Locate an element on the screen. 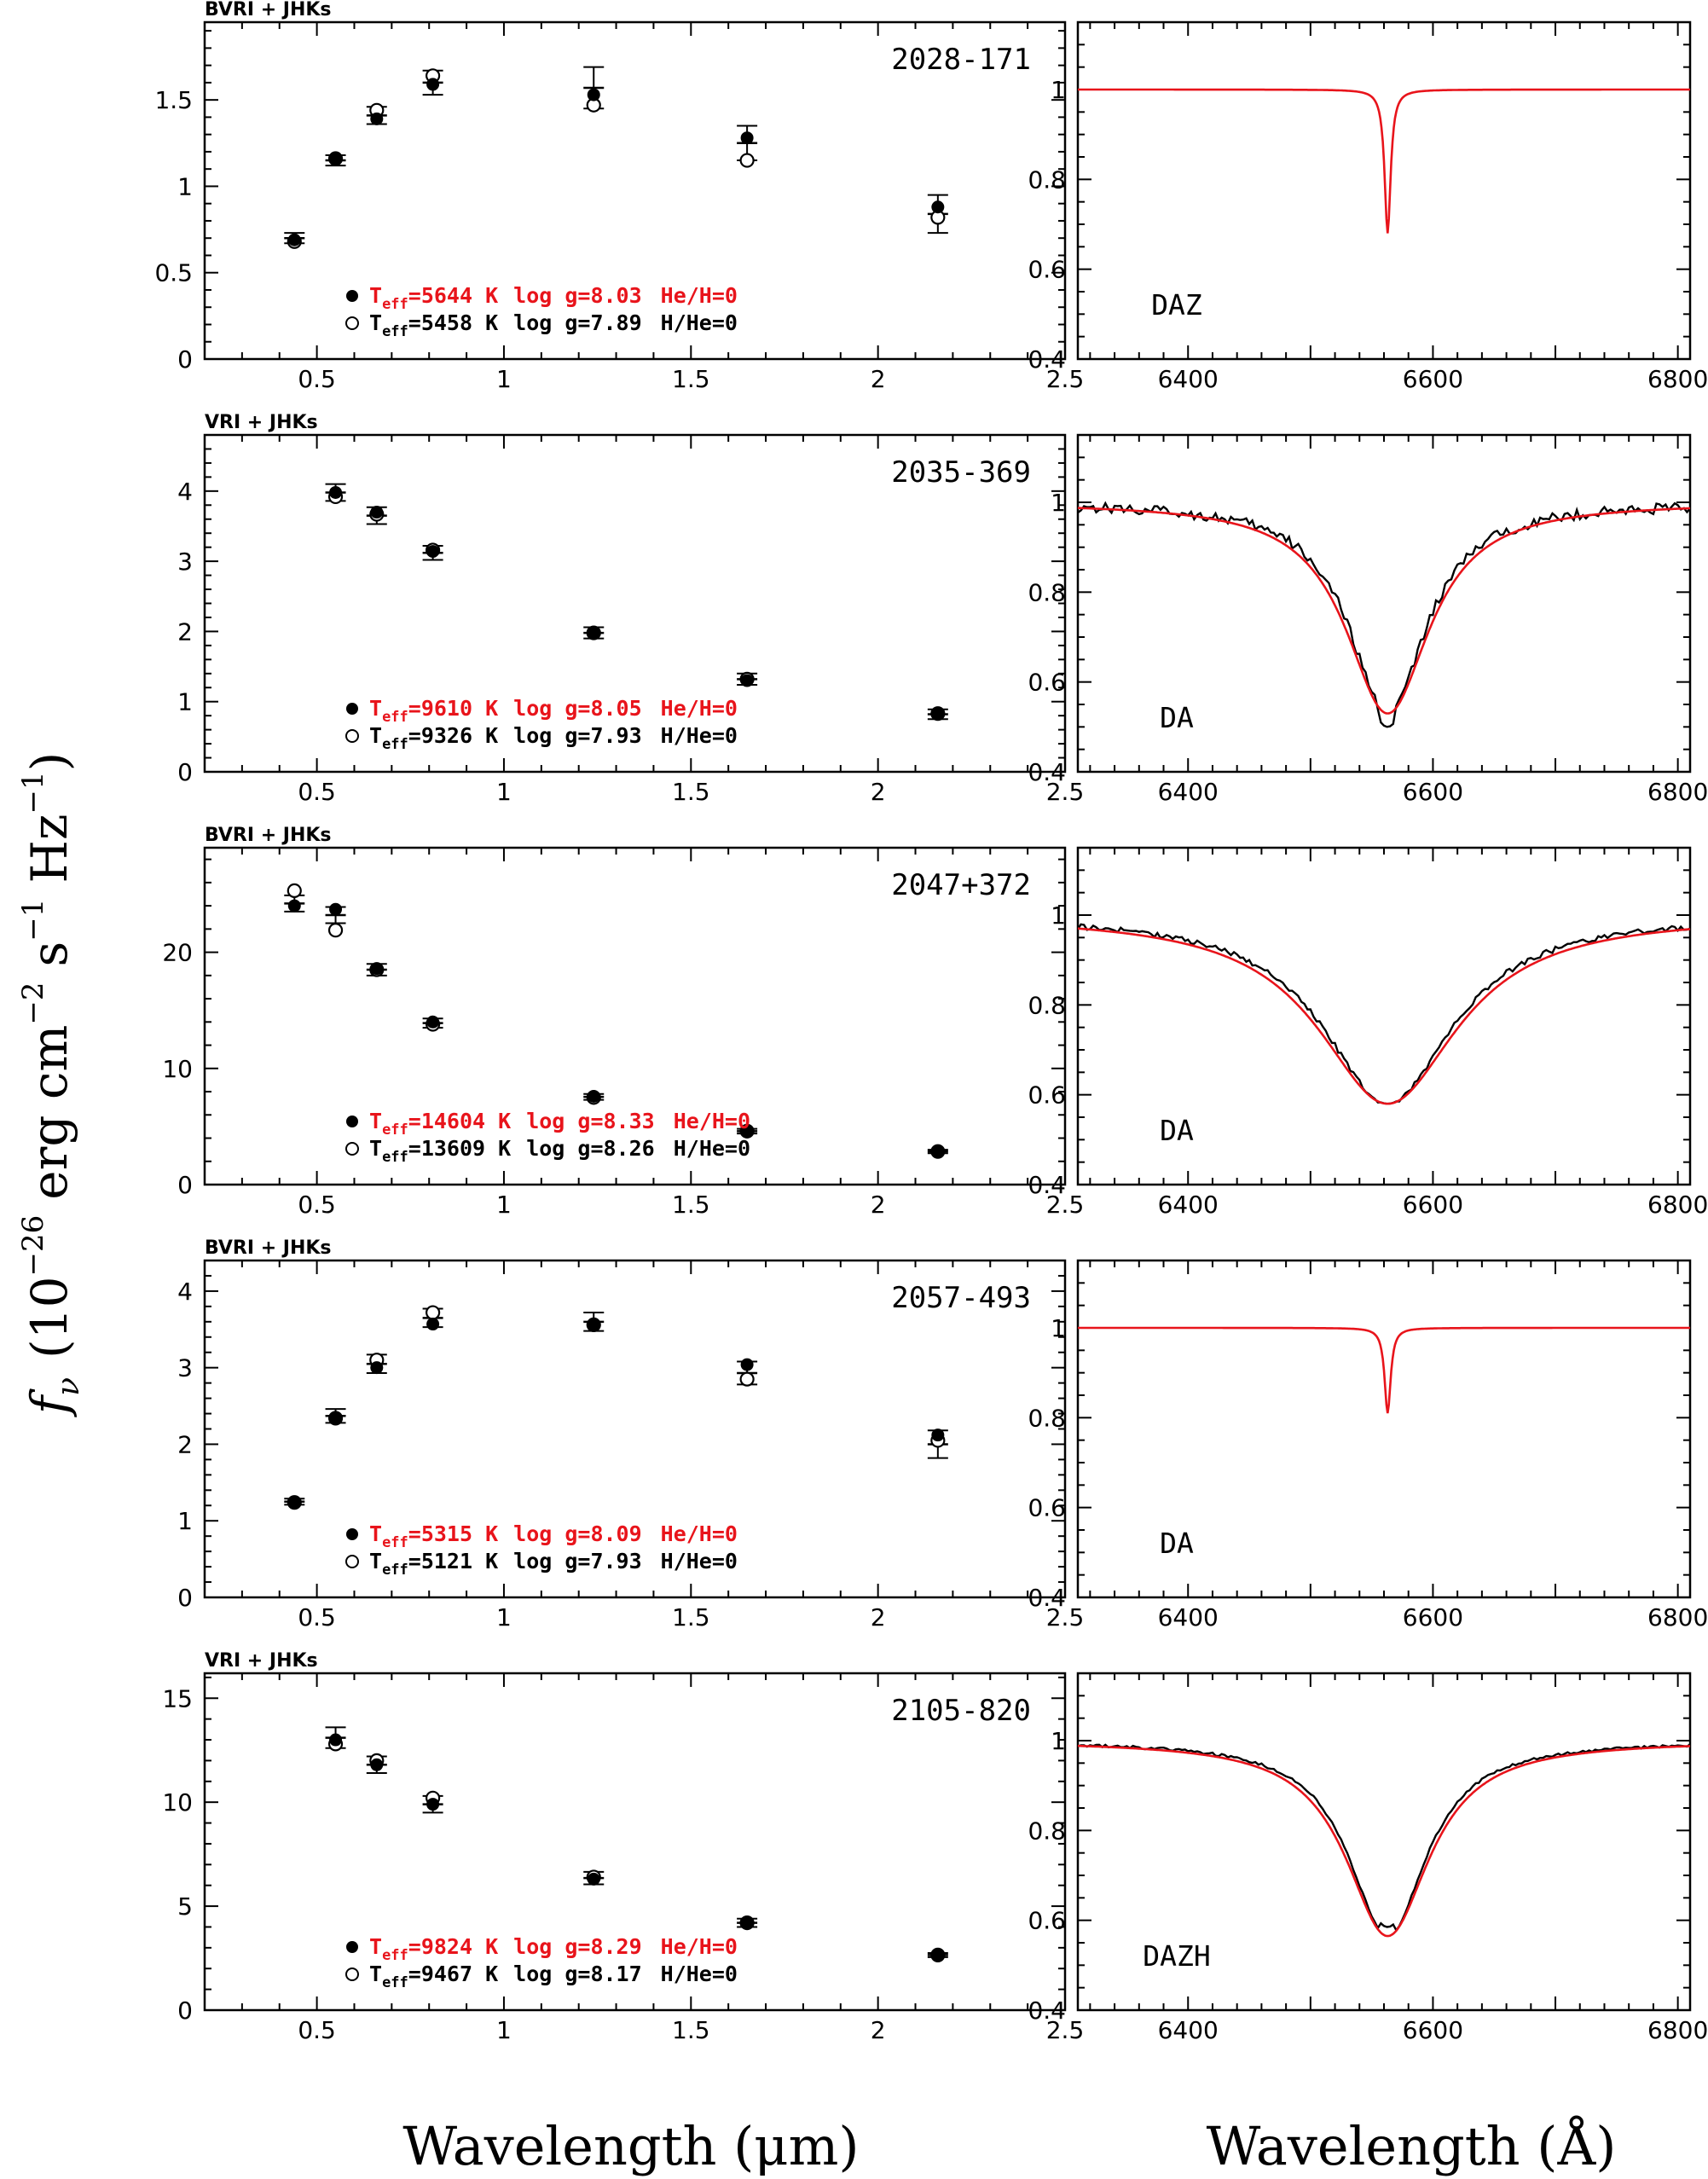 The width and height of the screenshot is (1708, 2179). legend-h-marker is located at coordinates (352, 1121).